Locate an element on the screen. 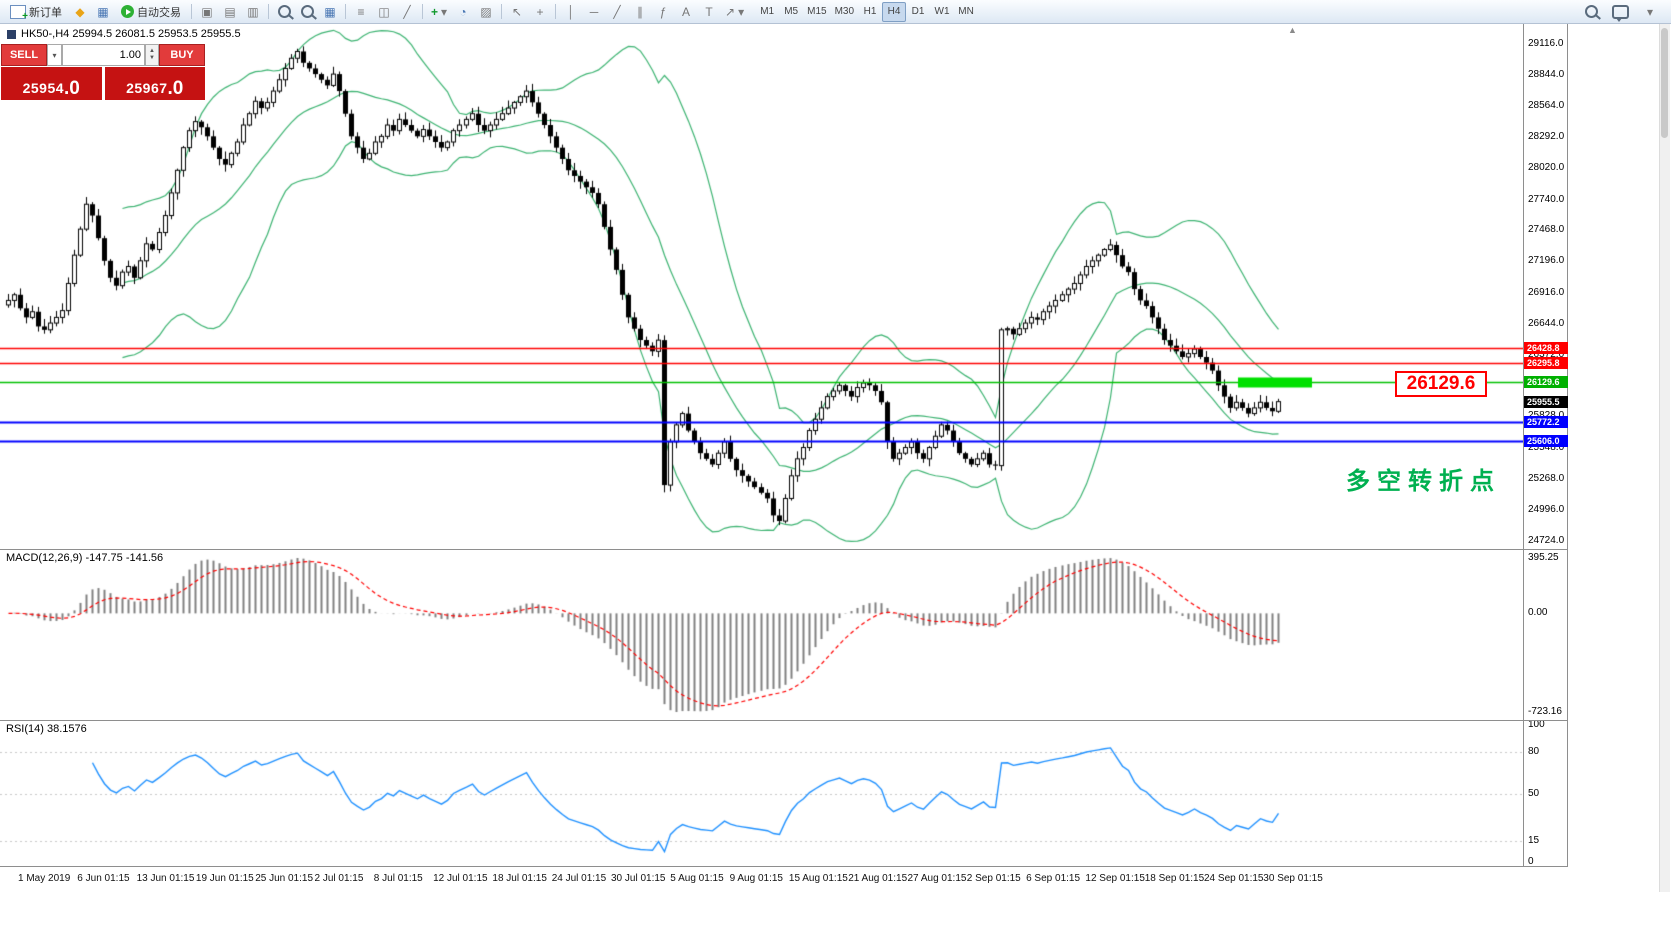 The height and width of the screenshot is (948, 1671). indicators-add-icon: + is located at coordinates (435, 11).